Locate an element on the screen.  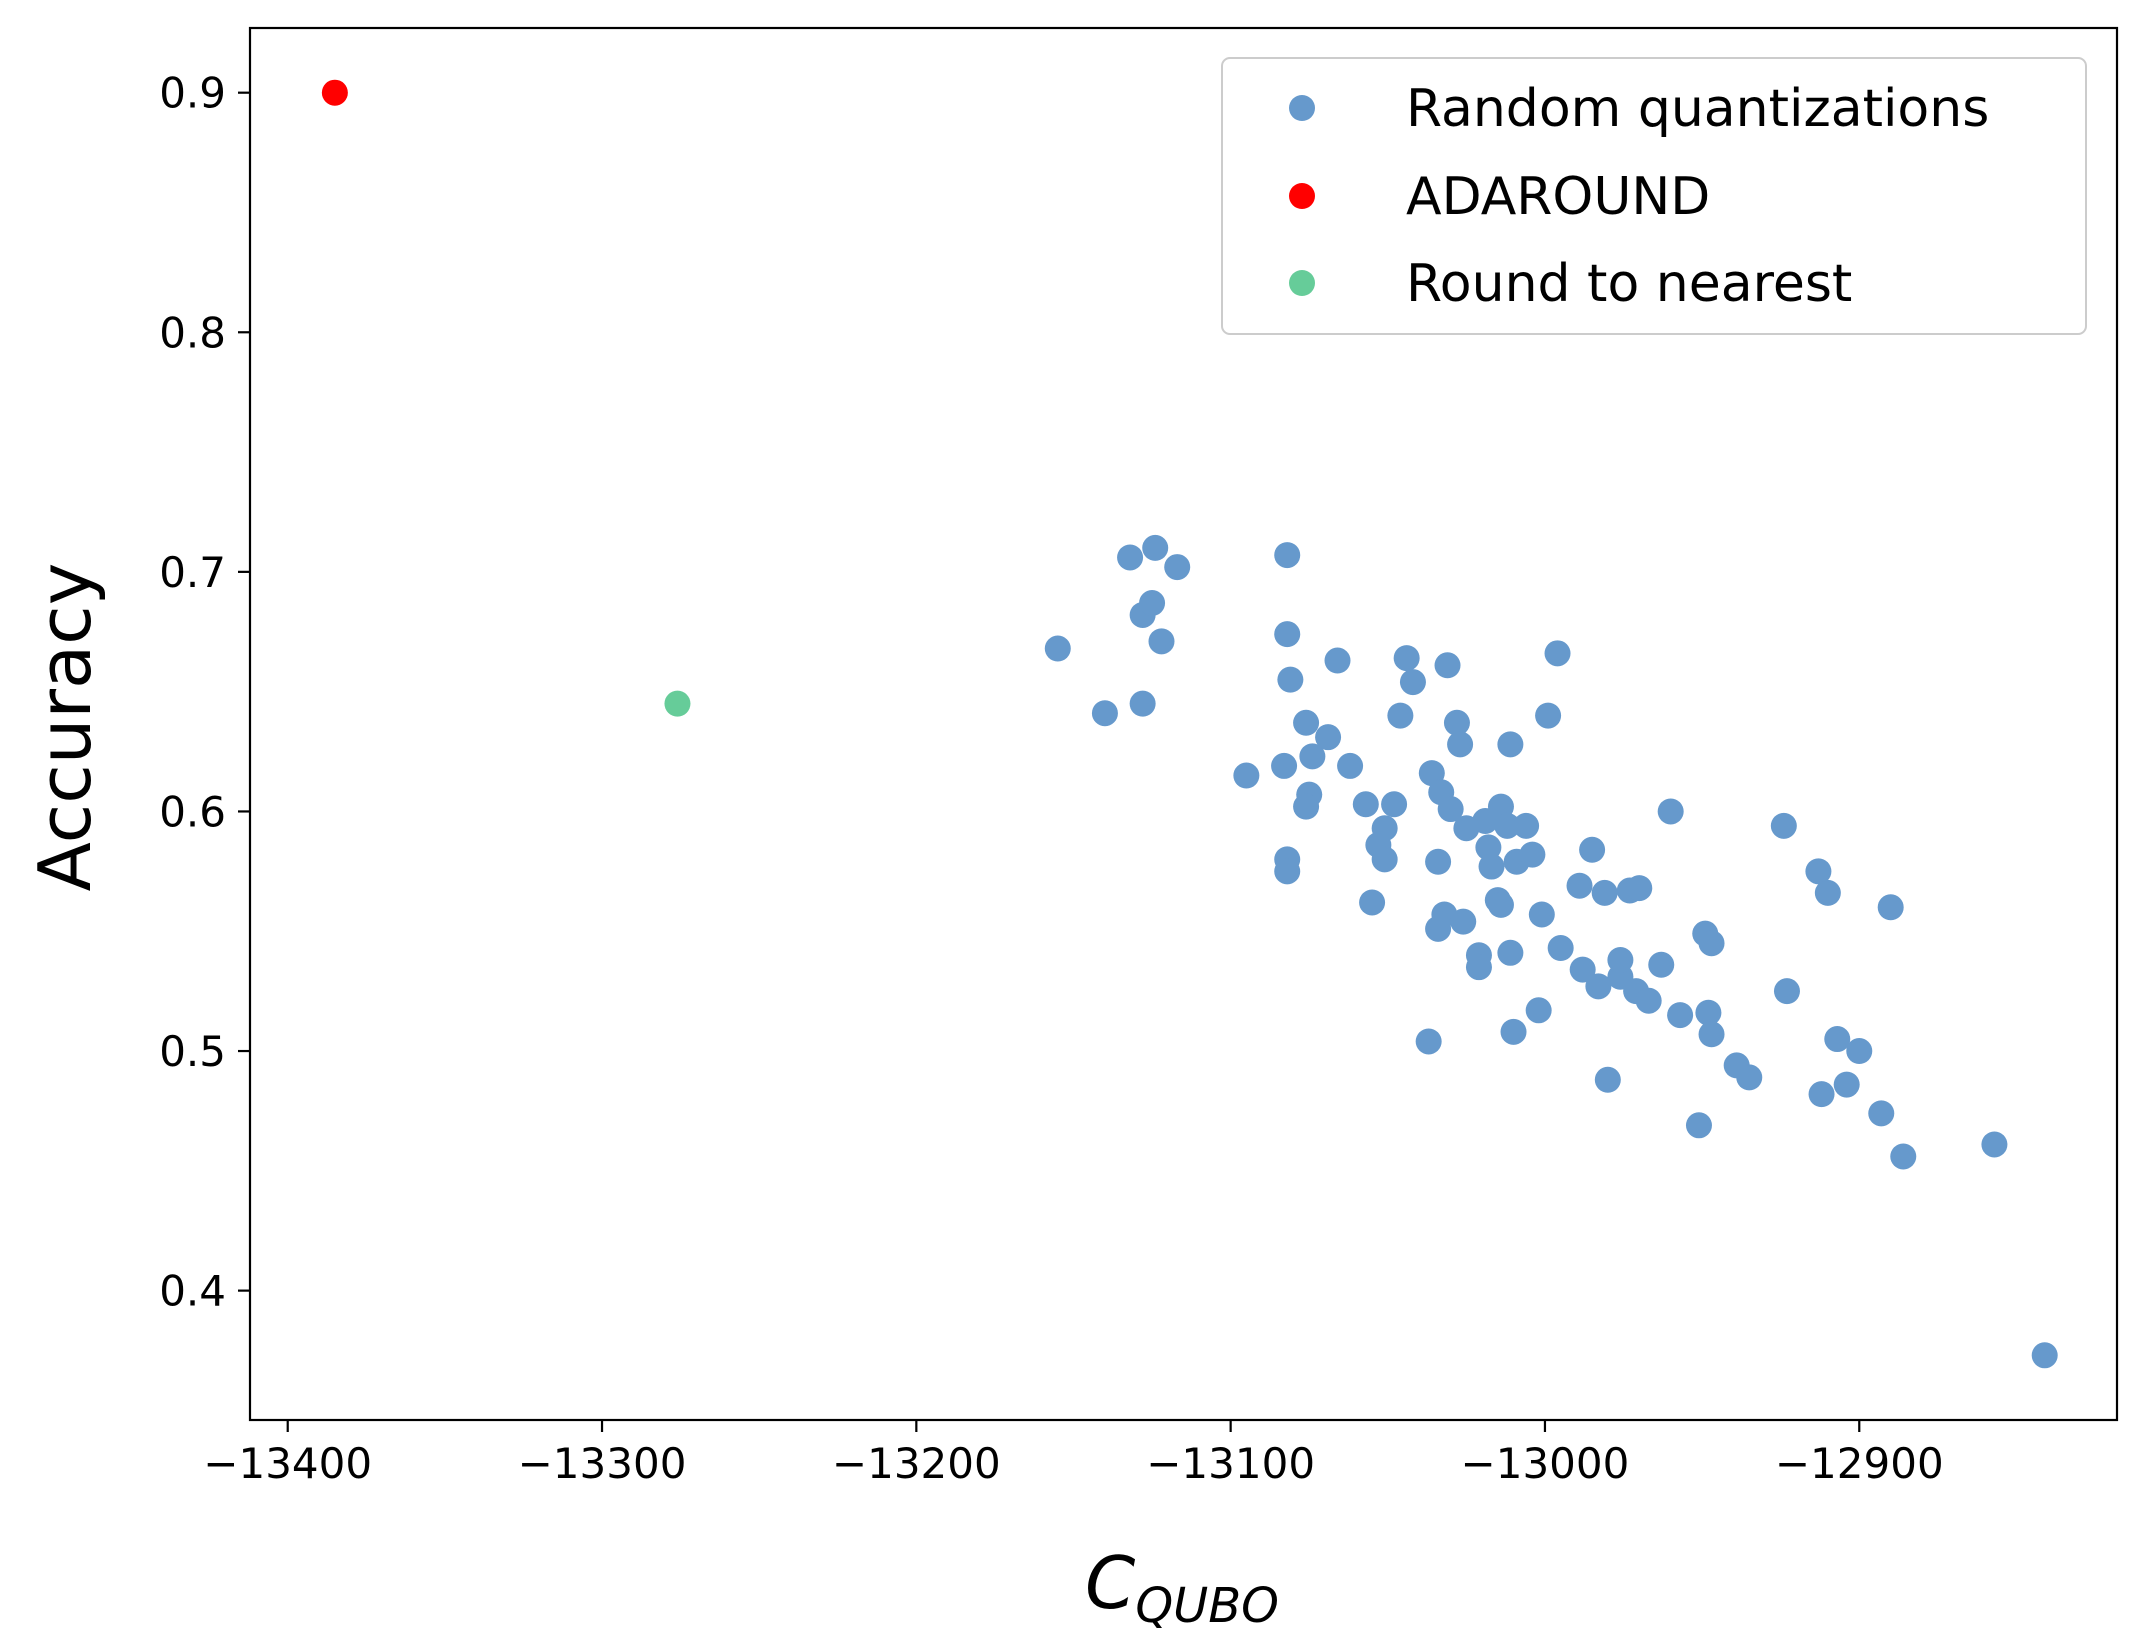
legend-marker-random-quantizations is located at coordinates (1302, 108).